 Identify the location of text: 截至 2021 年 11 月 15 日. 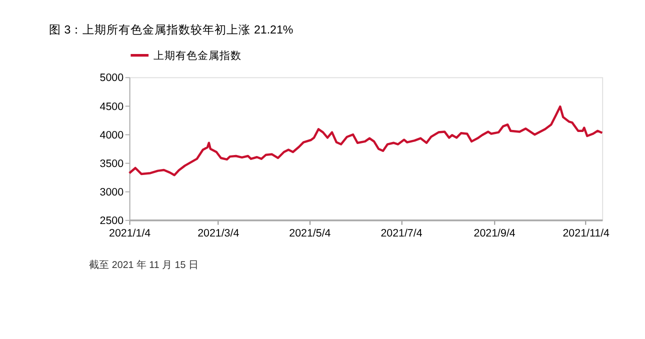
(143, 265).